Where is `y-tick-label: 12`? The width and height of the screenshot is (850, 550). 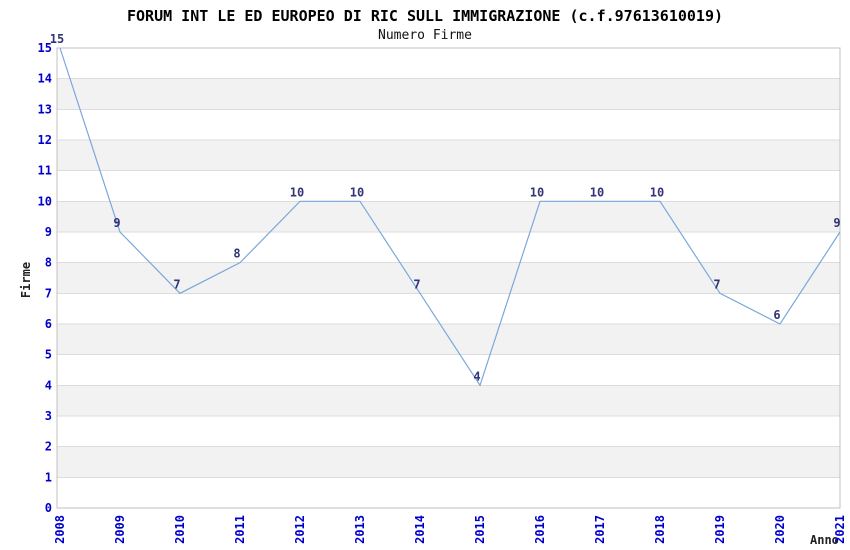
y-tick-label: 12 is located at coordinates (45, 140).